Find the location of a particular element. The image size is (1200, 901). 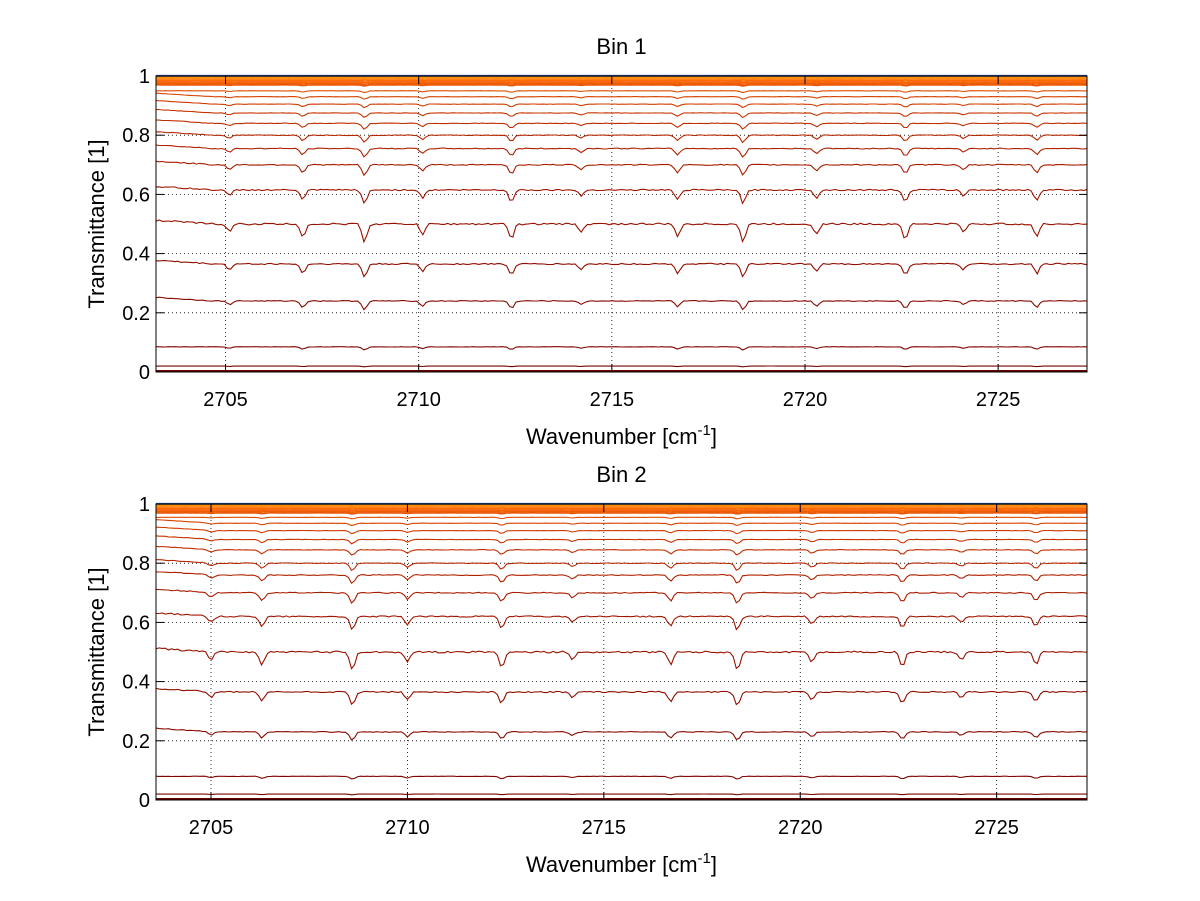

chart-title: Bin 2 is located at coordinates (621, 474).